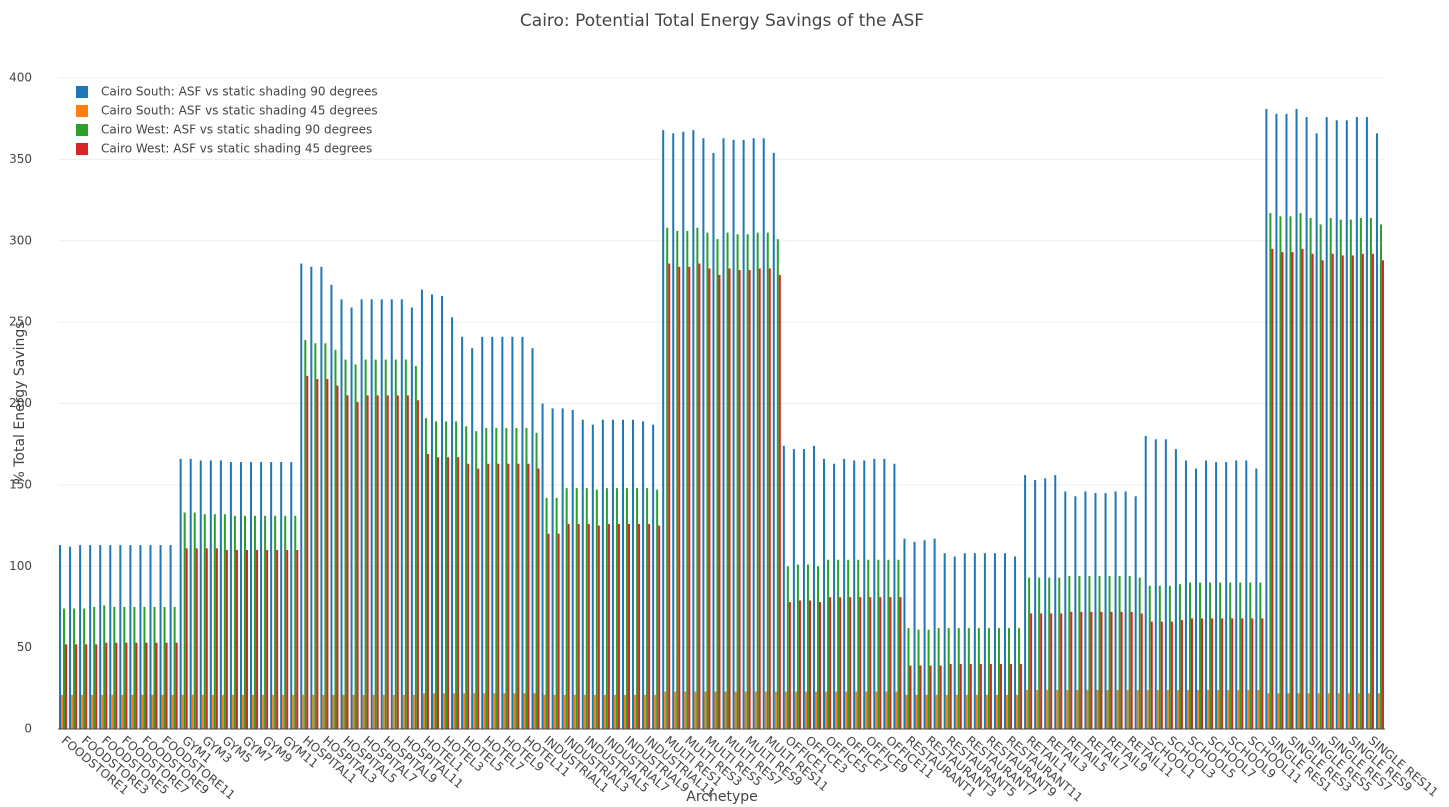 This screenshot has width=1449, height=807. I want to click on y-tick-label: 0, so click(28, 729).